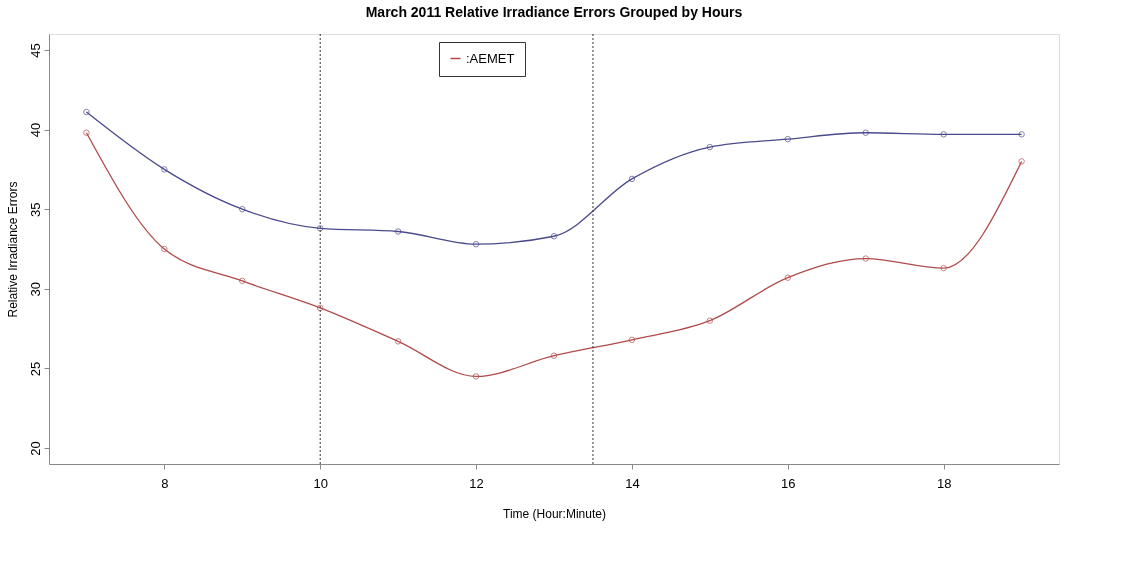 The height and width of the screenshot is (567, 1125). Describe the element at coordinates (165, 483) in the screenshot. I see `x-tick-label: 8` at that location.